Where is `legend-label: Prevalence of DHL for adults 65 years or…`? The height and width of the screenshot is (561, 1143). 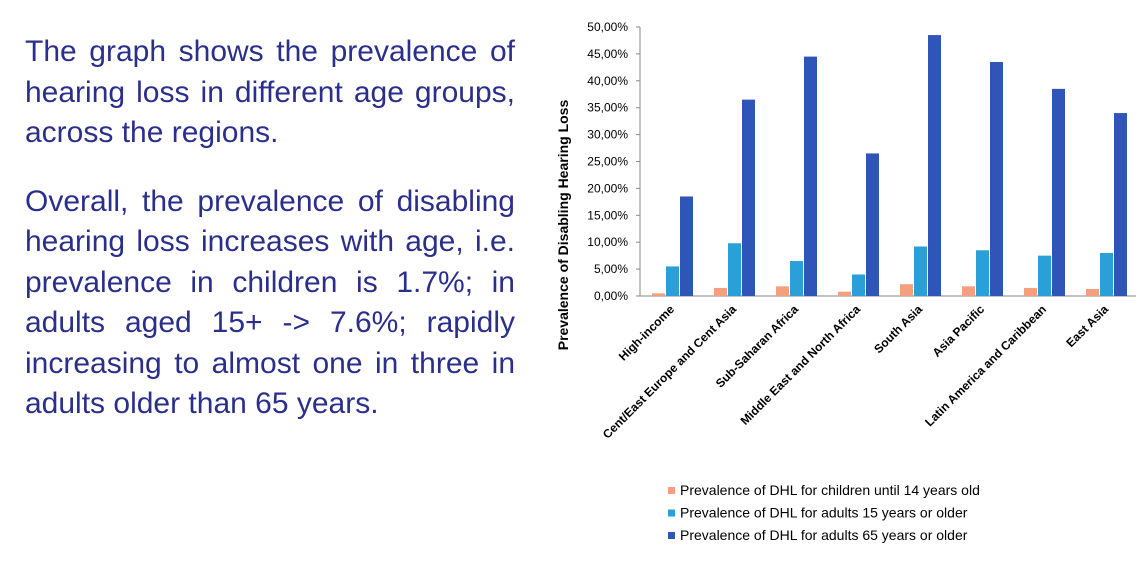 legend-label: Prevalence of DHL for adults 65 years or… is located at coordinates (824, 535).